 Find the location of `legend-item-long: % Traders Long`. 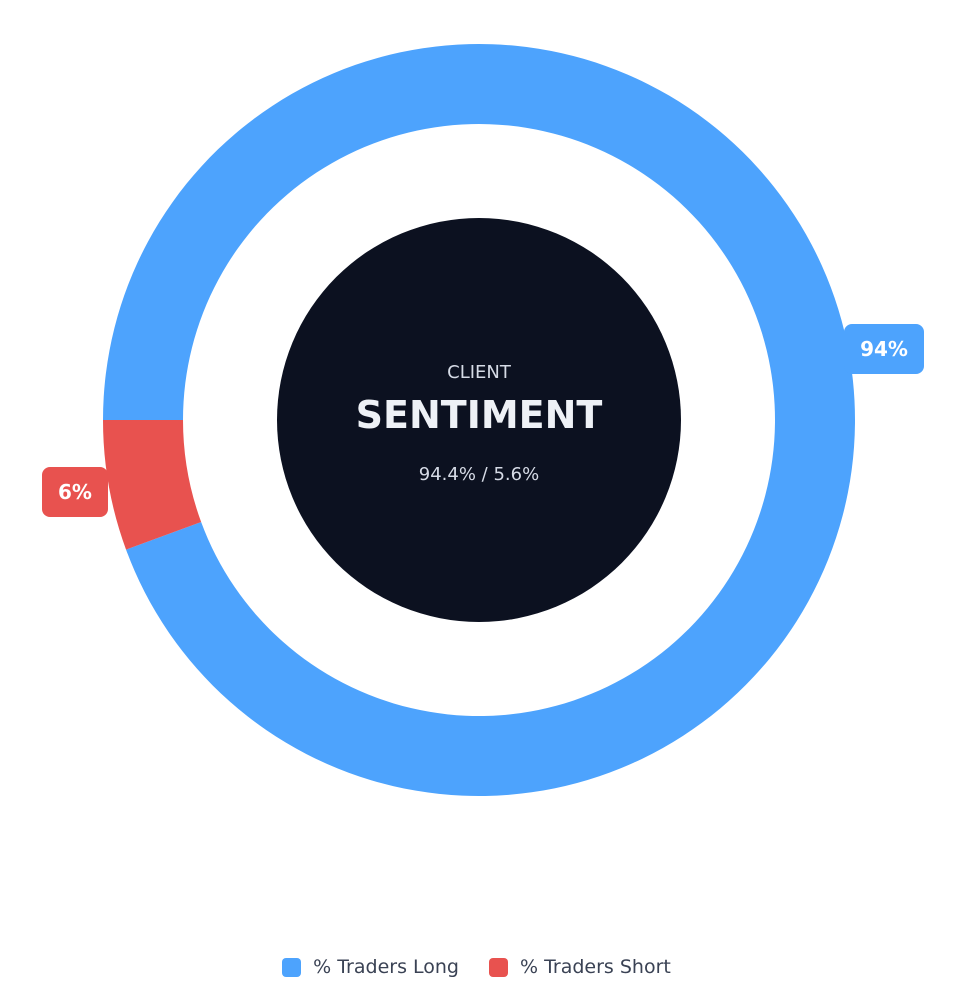

legend-item-long: % Traders Long is located at coordinates (370, 967).